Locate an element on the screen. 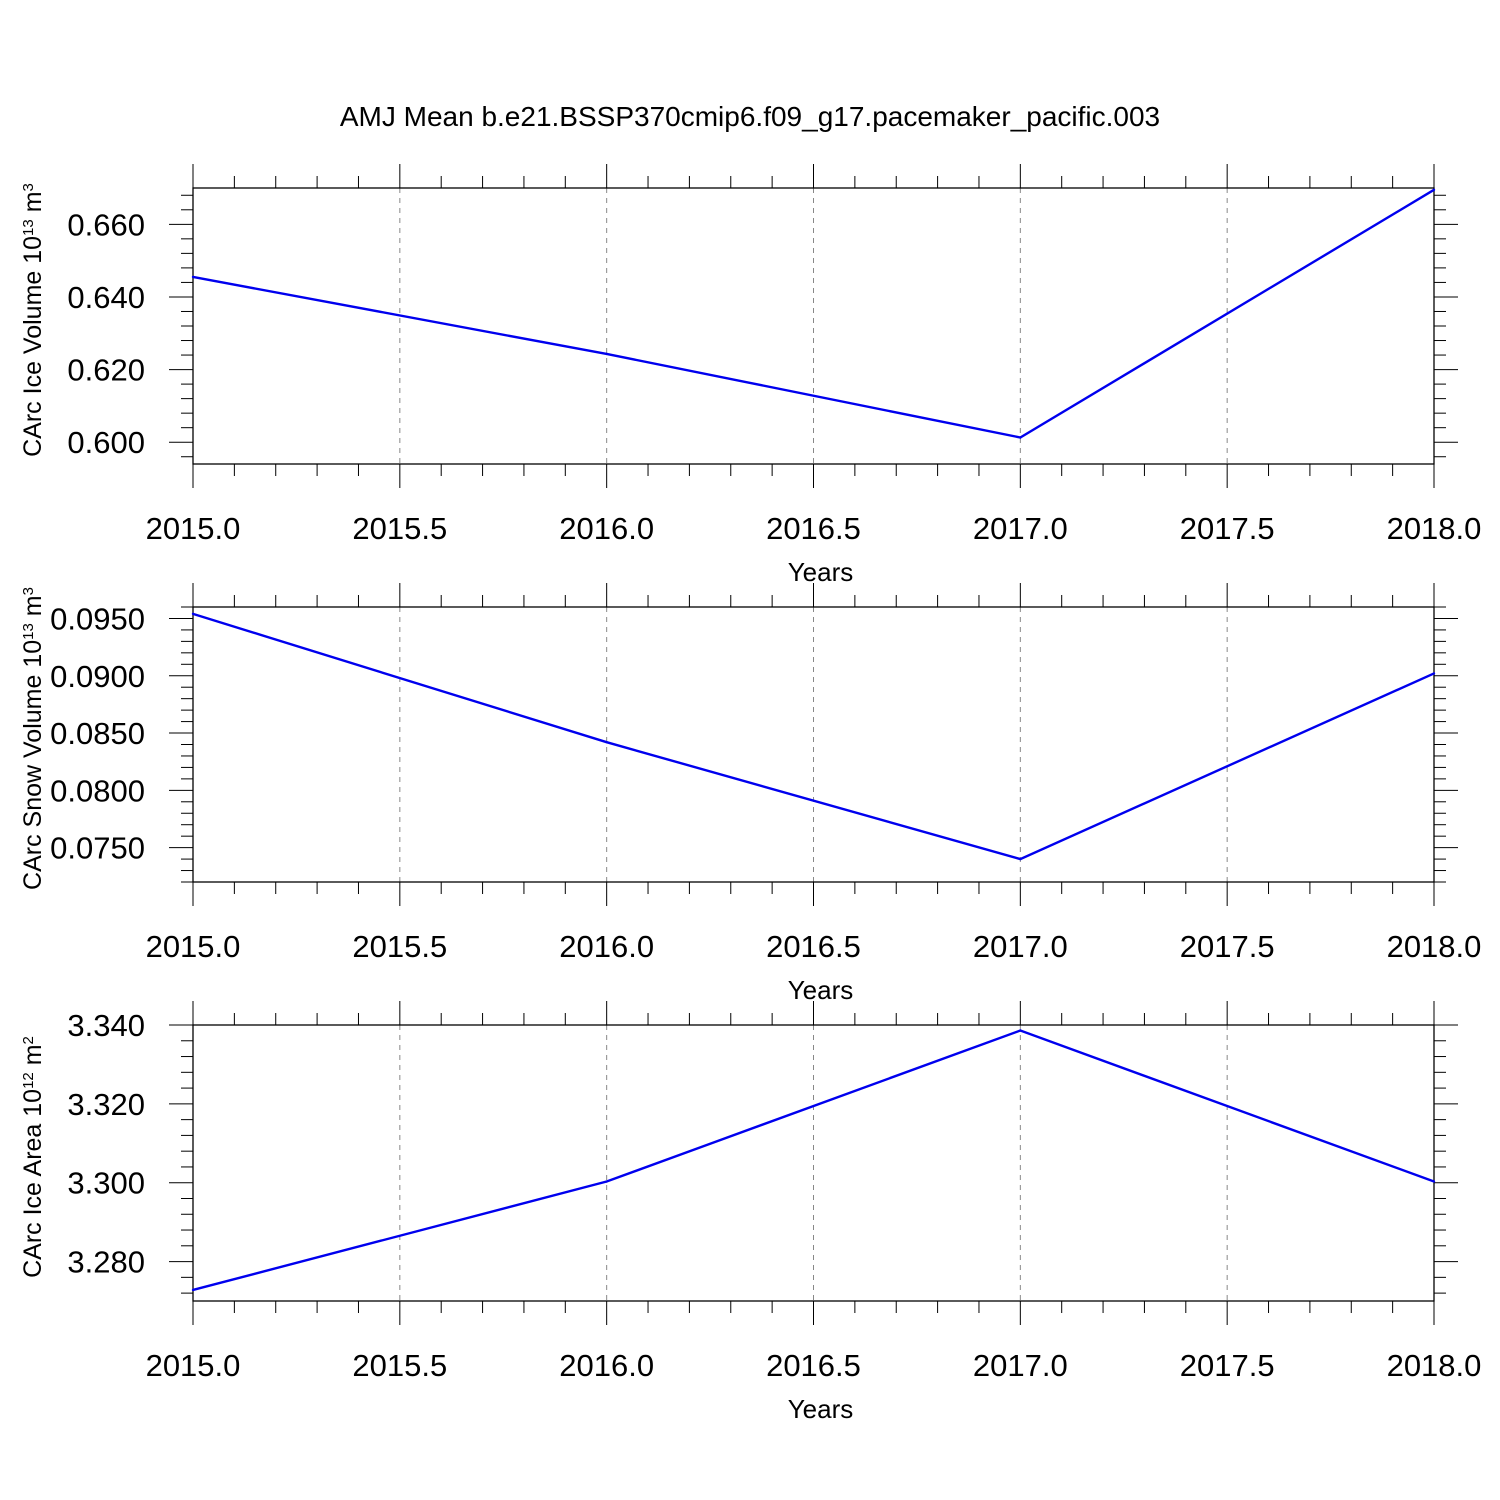  y-tick-label: 0.0900 is located at coordinates (97, 676).